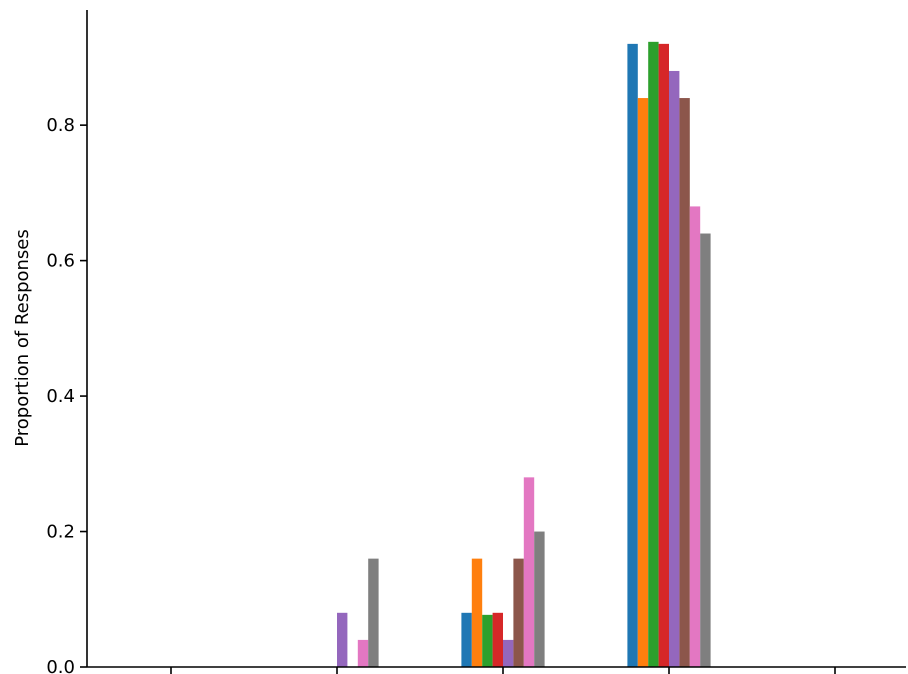 This screenshot has width=908, height=674. Describe the element at coordinates (22, 338) in the screenshot. I see `y-axis-label: Proportion of Responses` at that location.